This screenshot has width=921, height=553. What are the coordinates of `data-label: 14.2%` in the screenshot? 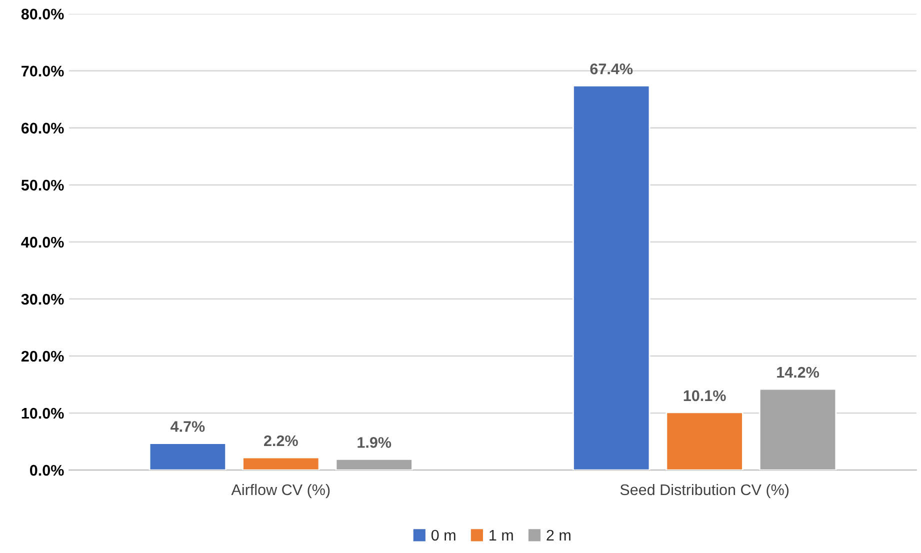 It's located at (798, 372).